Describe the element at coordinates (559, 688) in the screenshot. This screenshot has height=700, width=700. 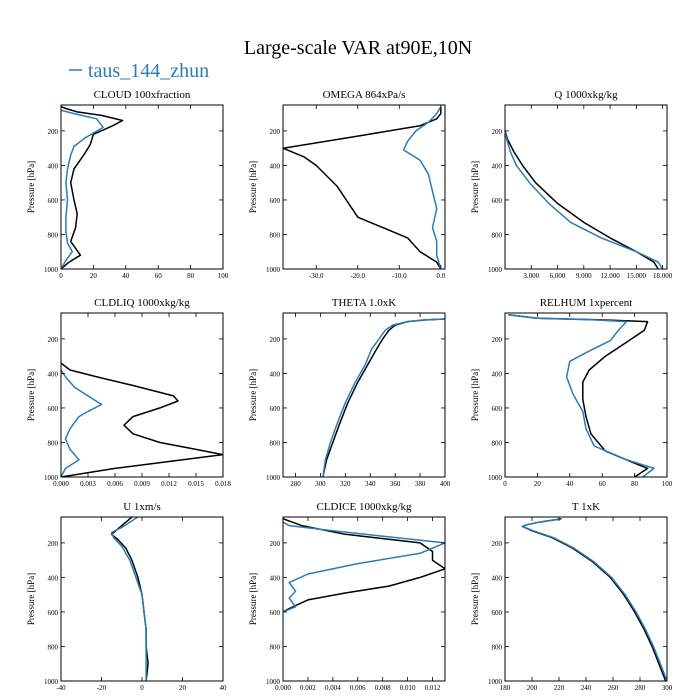
I see `x-tick-label: 220` at that location.